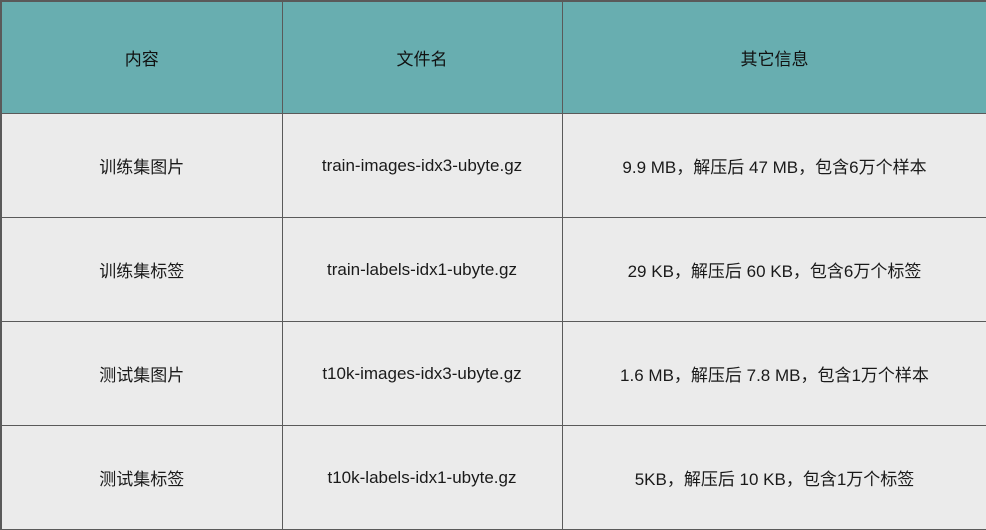 This screenshot has height=530, width=986. Describe the element at coordinates (141, 269) in the screenshot. I see `cell-content: 训练集标签` at that location.